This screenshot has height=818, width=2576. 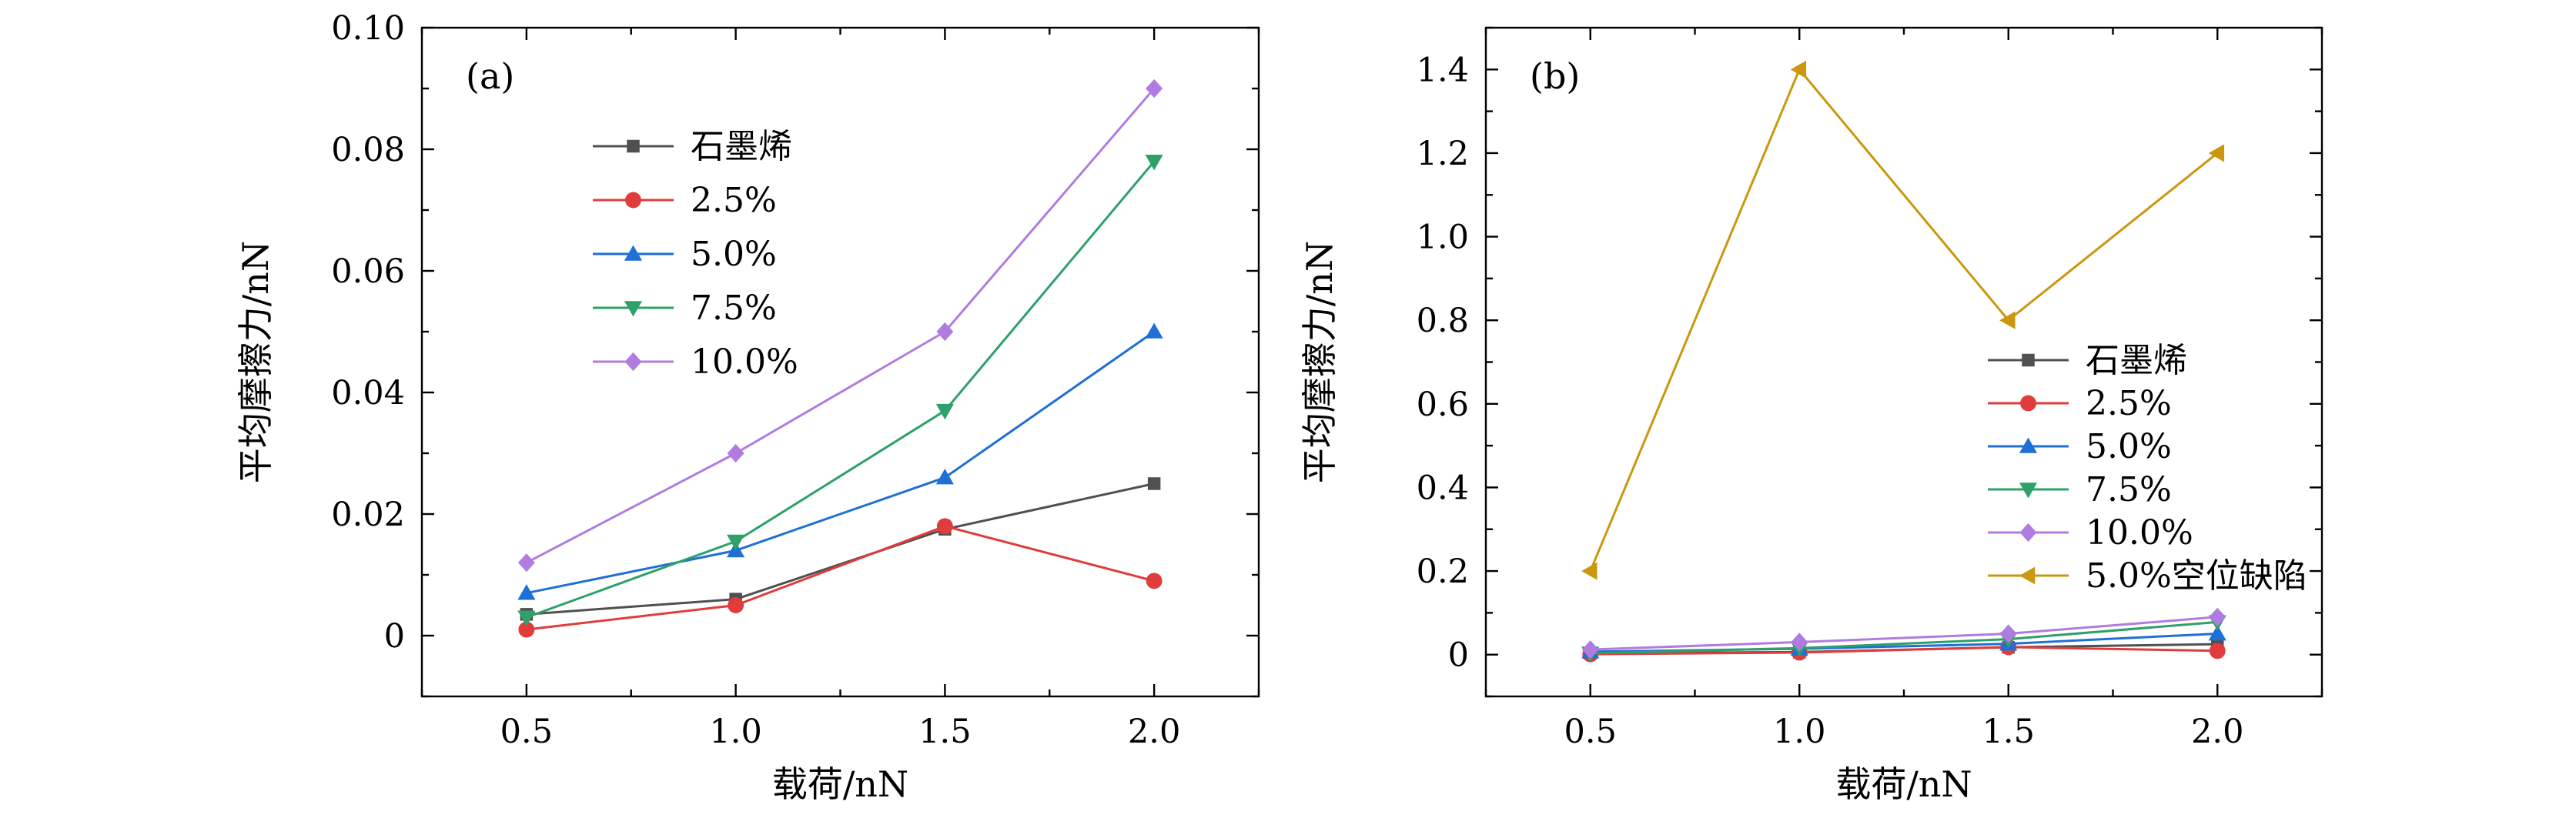 What do you see at coordinates (1443, 154) in the screenshot?
I see `y-tick-label: 1.2` at bounding box center [1443, 154].